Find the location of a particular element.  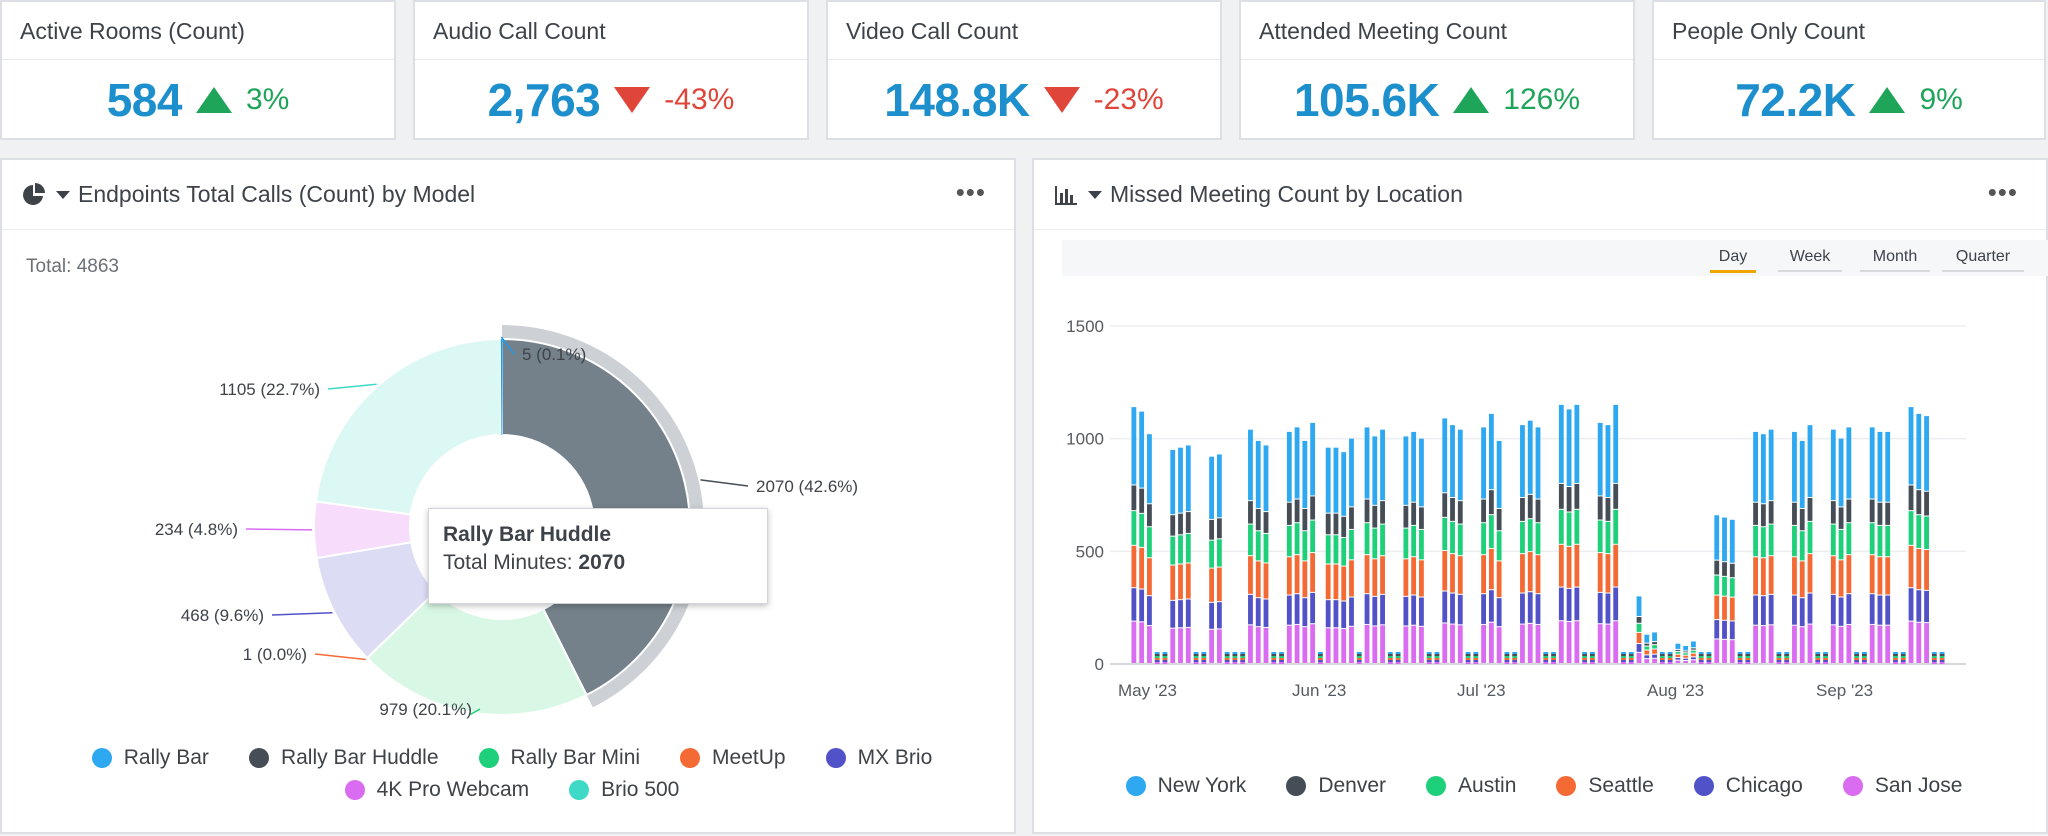

trend-up-icon is located at coordinates (1887, 100).